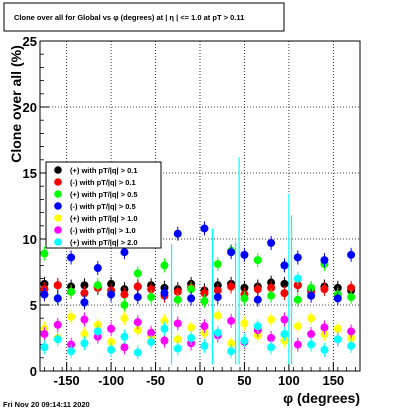  I want to click on legend-label: (+) with pT/|q| > 0.5, so click(104, 194).